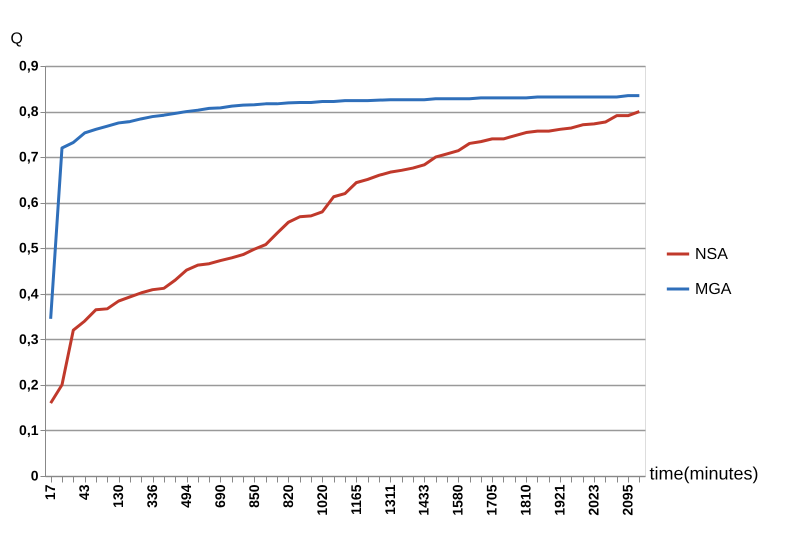  I want to click on x-tick-label: 43, so click(84, 492).